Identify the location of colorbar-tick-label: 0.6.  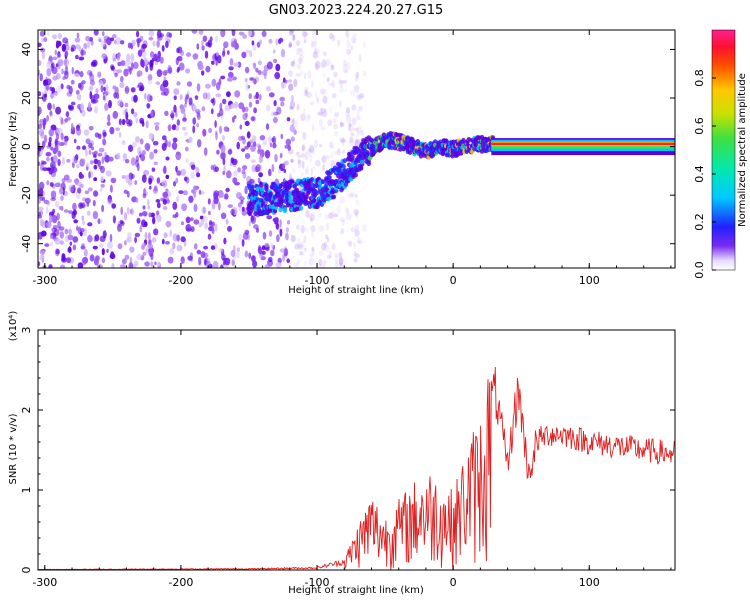
(699, 126).